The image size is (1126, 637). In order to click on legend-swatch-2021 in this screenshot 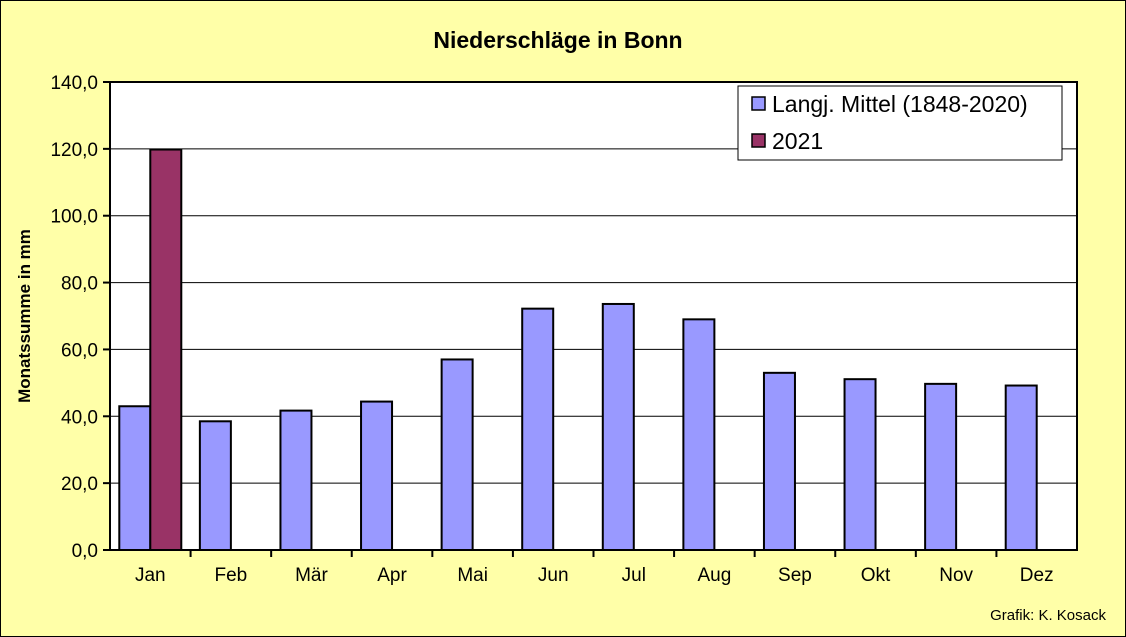, I will do `click(758, 140)`.